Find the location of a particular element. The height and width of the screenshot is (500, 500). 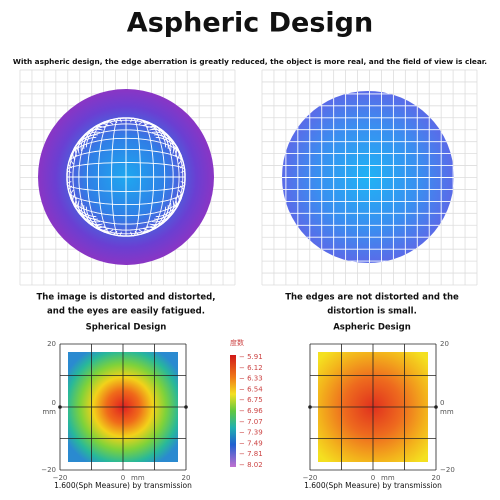

panel-text: distortion is small. is located at coordinates (372, 312).